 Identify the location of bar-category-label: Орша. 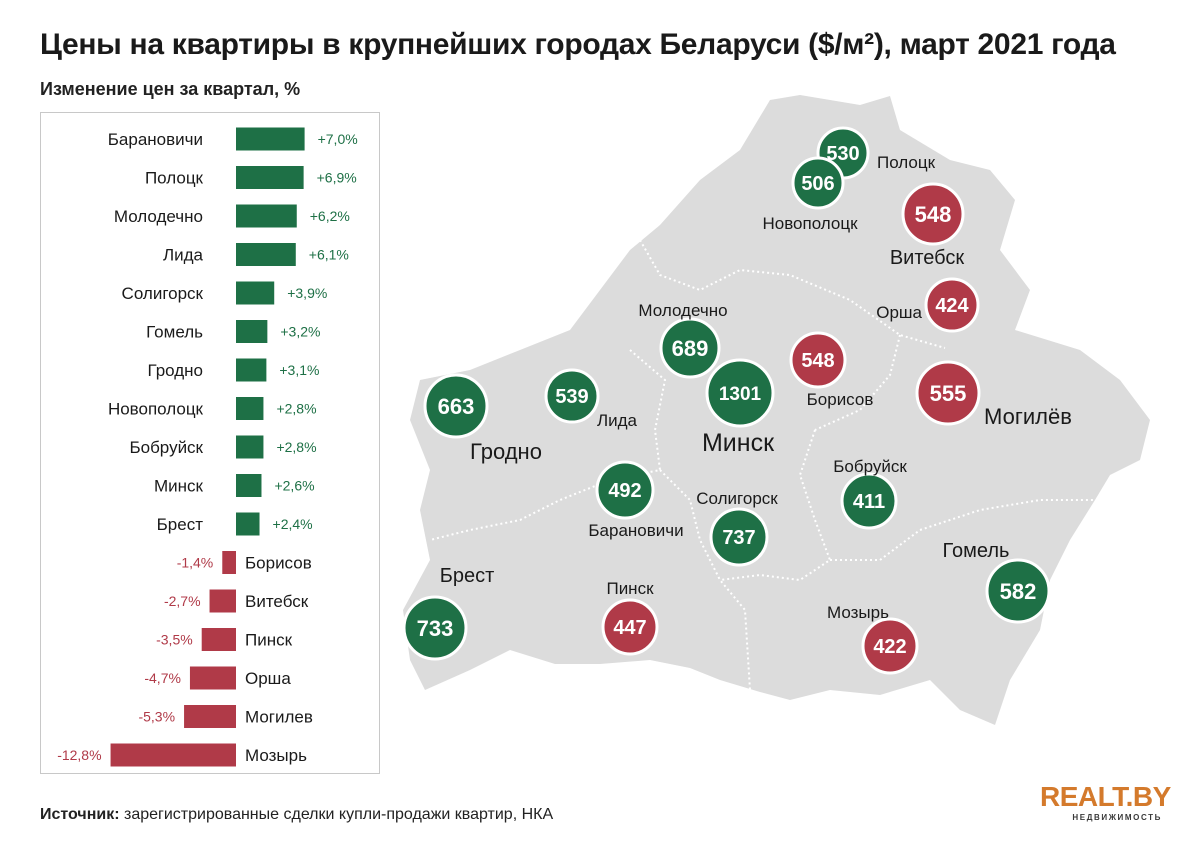
(268, 678).